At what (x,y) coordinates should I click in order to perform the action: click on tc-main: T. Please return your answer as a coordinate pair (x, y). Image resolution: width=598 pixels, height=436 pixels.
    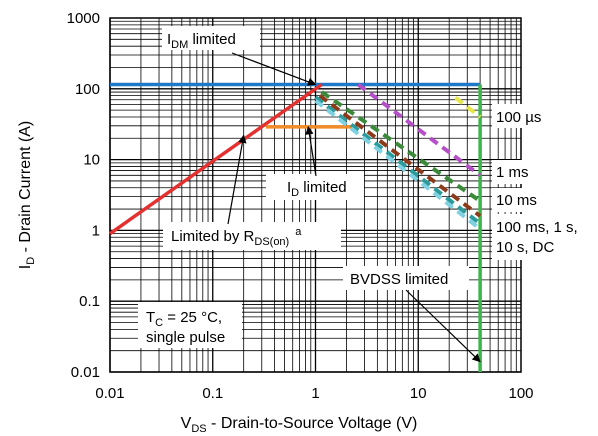
    Looking at the image, I should click on (150, 317).